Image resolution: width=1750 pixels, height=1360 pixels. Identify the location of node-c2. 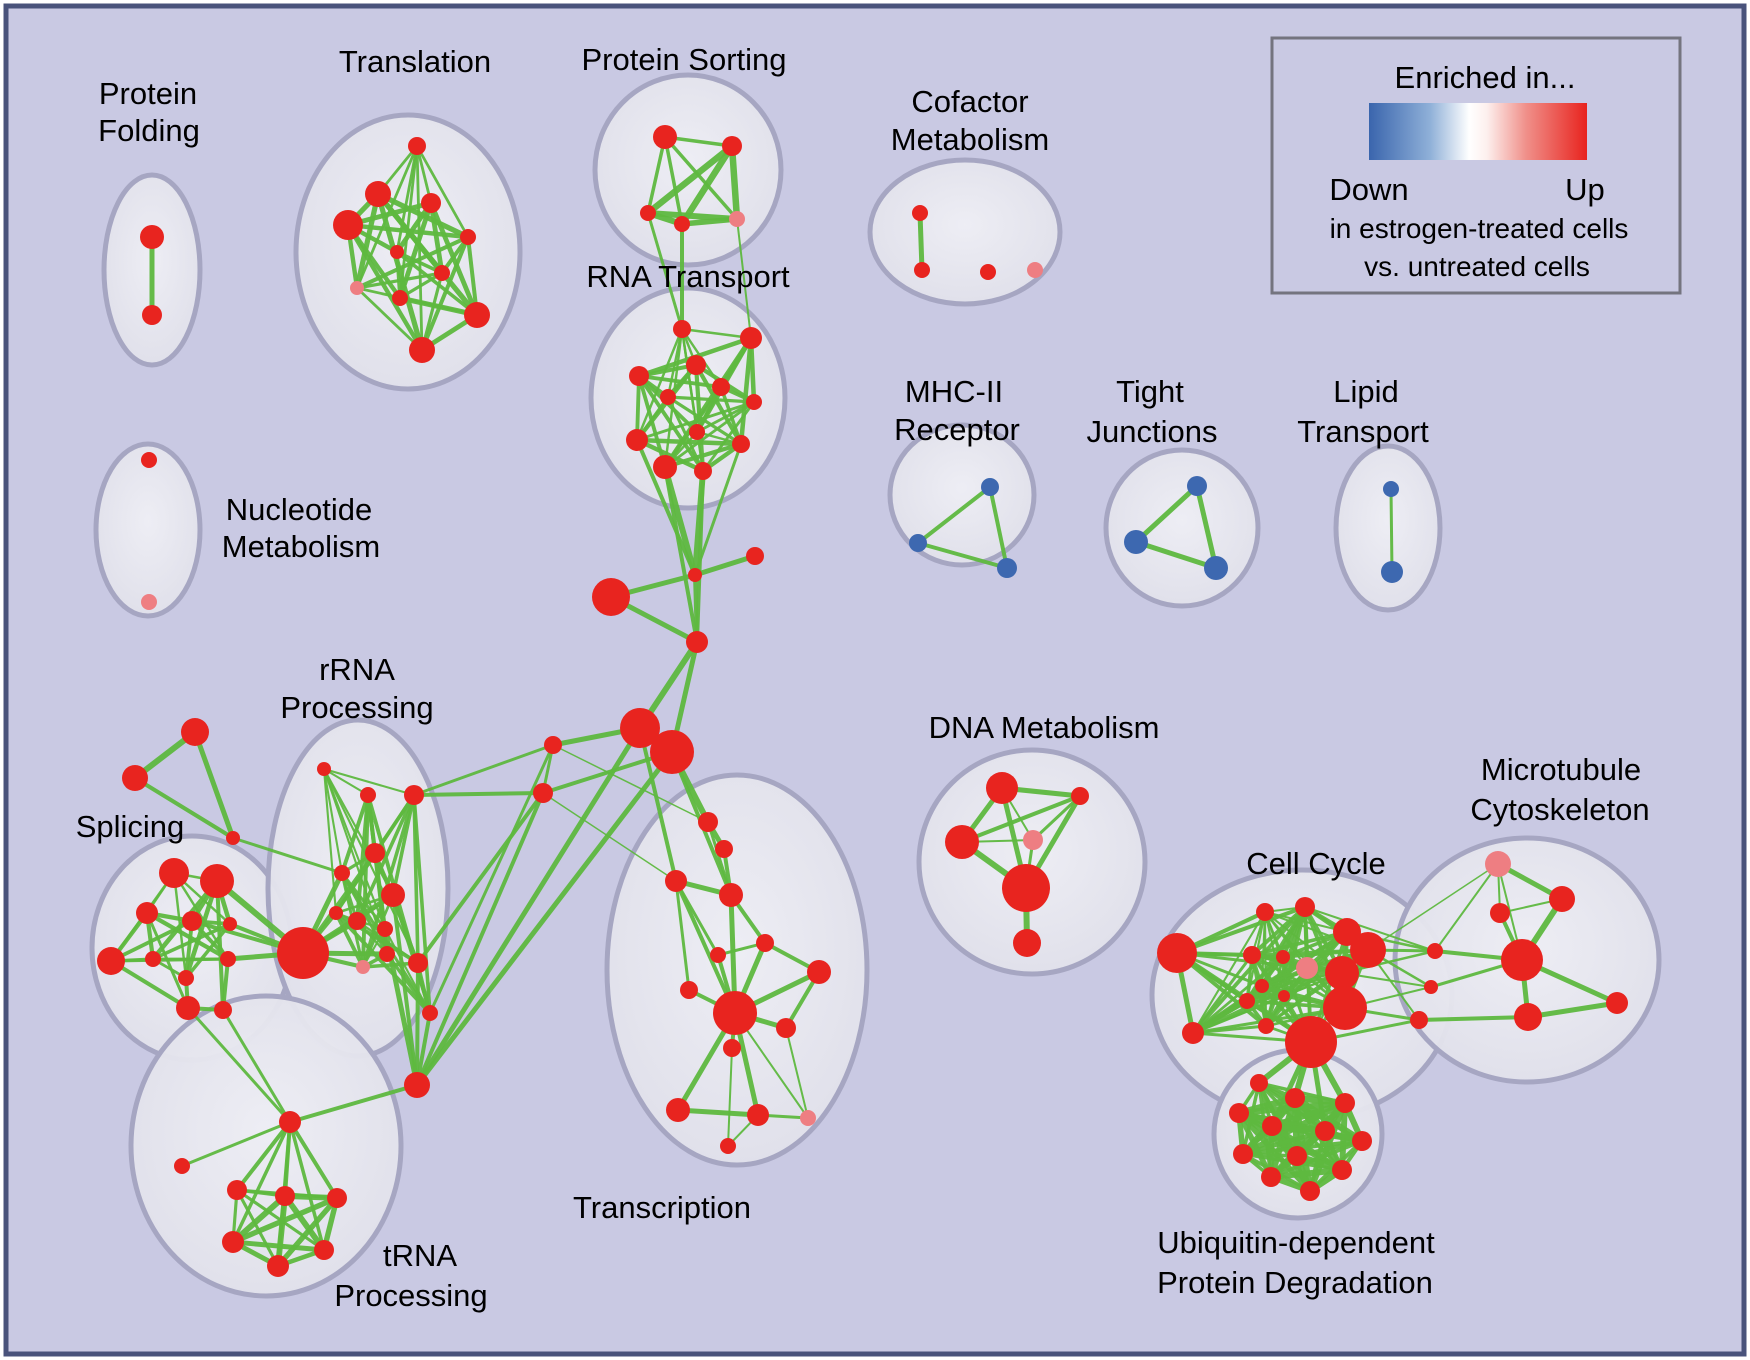
(1305, 907).